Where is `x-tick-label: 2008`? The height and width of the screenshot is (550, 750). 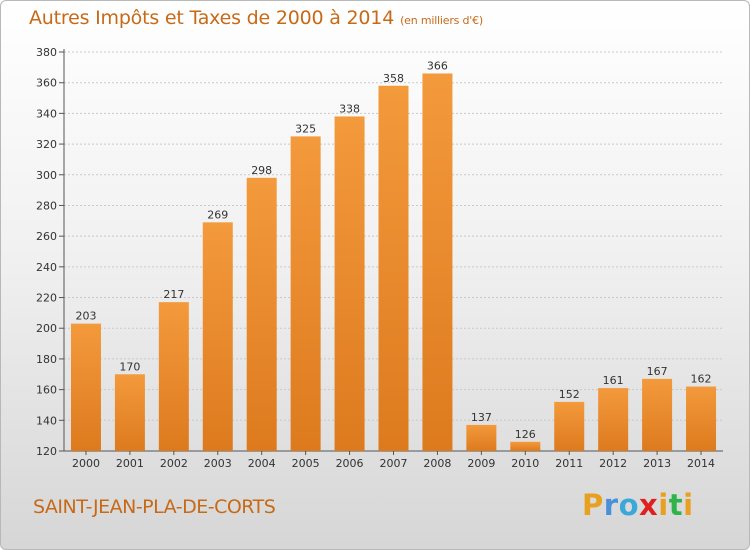
x-tick-label: 2008 is located at coordinates (437, 463).